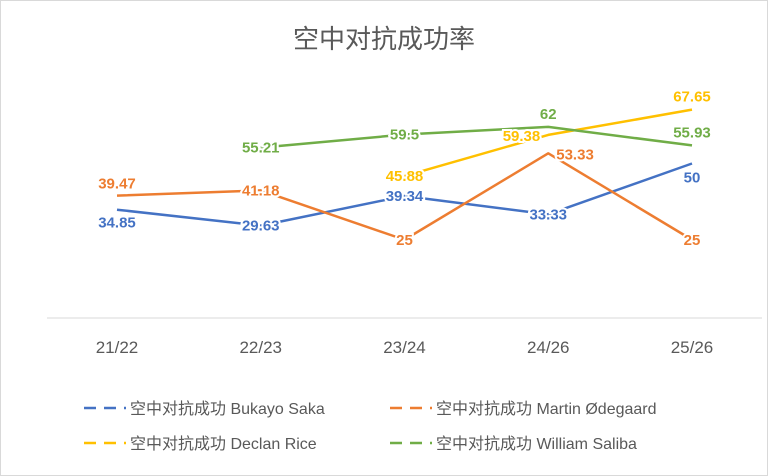 This screenshot has width=768, height=476. What do you see at coordinates (117, 184) in the screenshot?
I see `data-label: 39.47` at bounding box center [117, 184].